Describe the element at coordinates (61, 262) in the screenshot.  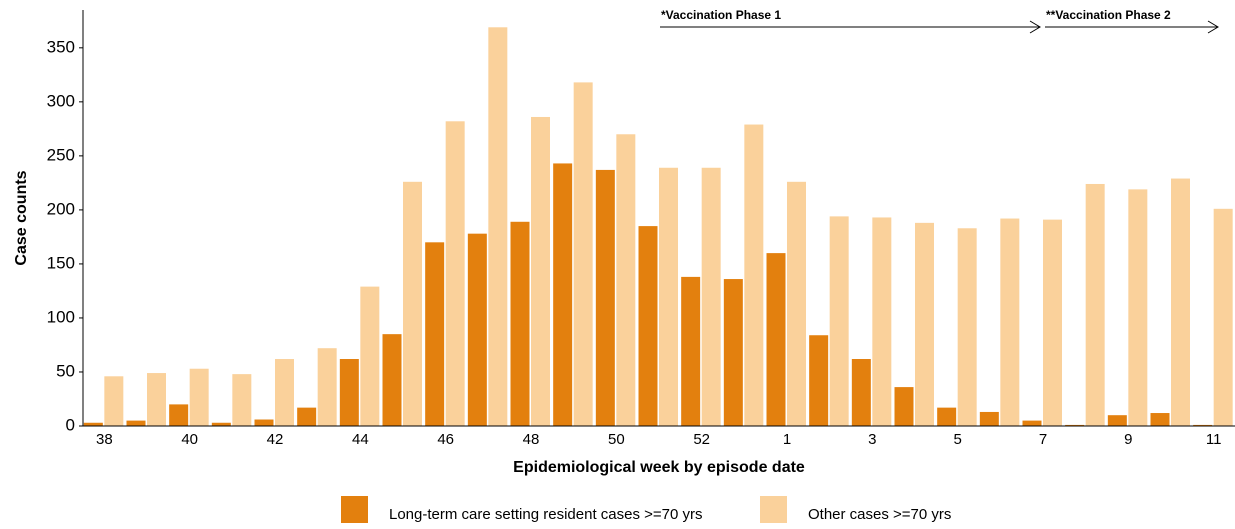
I see `y-tick-label: 150` at that location.